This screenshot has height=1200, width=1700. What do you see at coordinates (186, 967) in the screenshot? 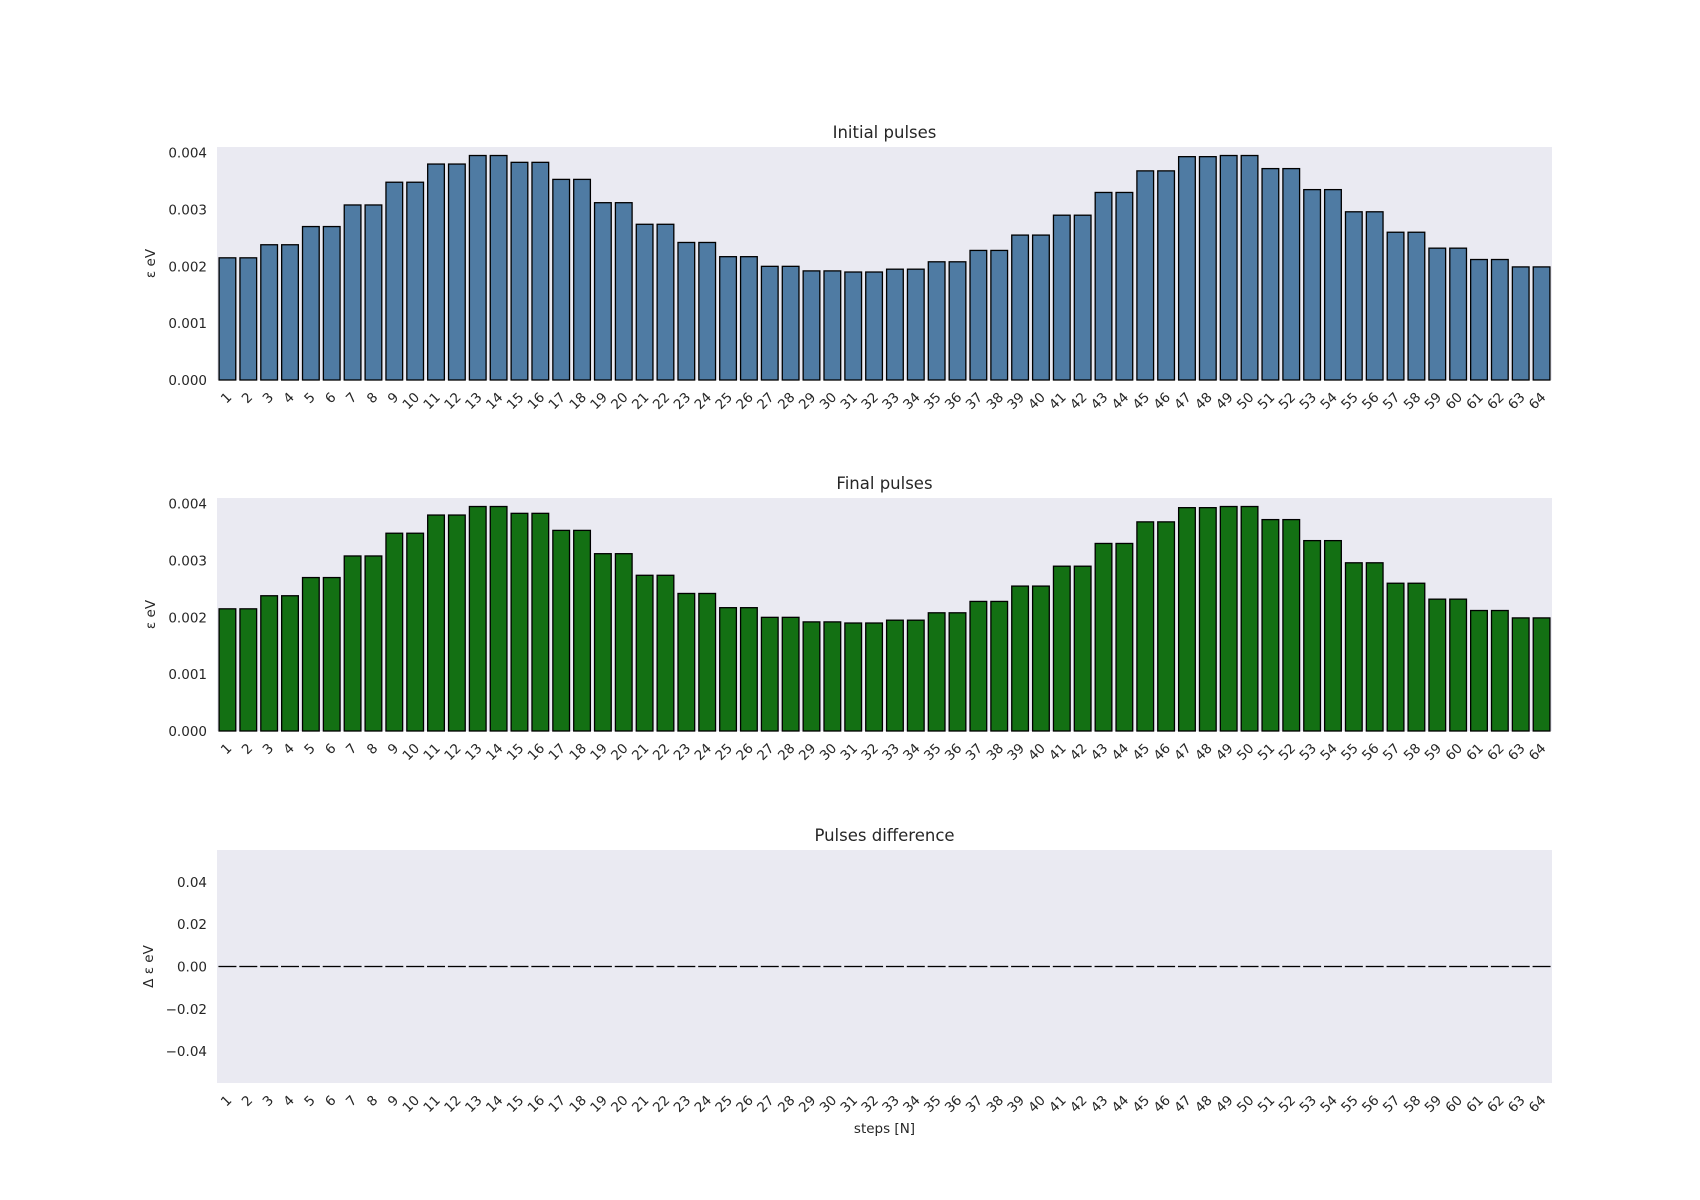
I see `pulses-difference-yticks: −0.04 −0.02 0.00 0.02 0.04` at bounding box center [186, 967].